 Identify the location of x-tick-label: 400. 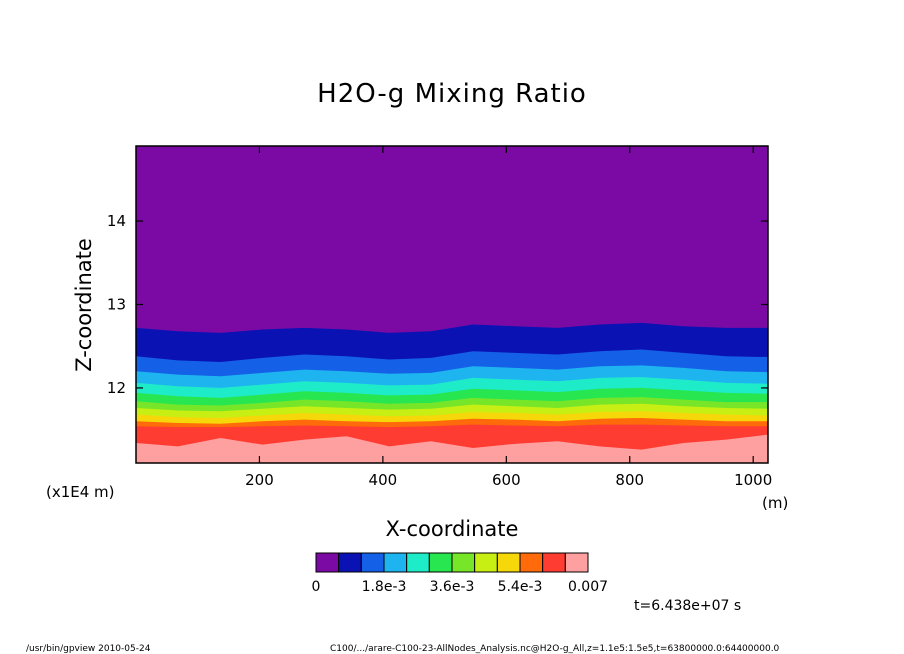
(383, 480).